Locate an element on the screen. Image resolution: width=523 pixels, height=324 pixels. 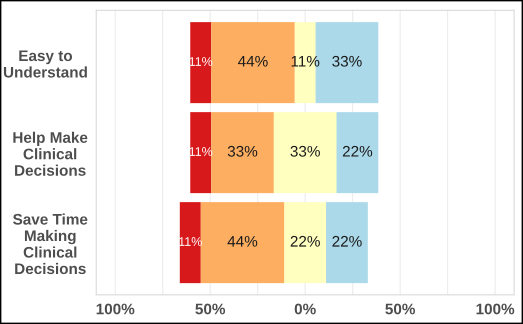
y-tick-label: Save Time Making Clinical Decisions is located at coordinates (50, 243).